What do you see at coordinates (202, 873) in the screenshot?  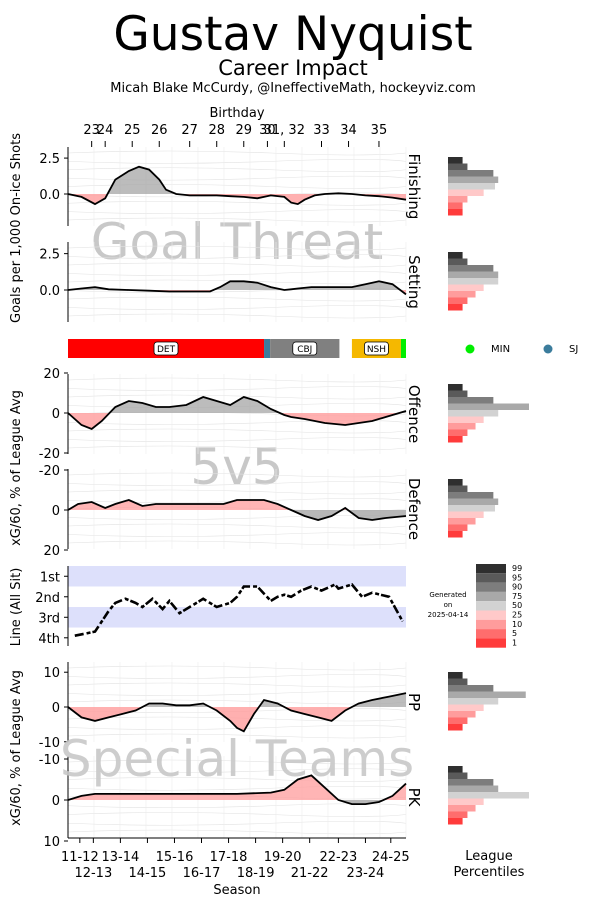 I see `season-tick-label: 16-17` at bounding box center [202, 873].